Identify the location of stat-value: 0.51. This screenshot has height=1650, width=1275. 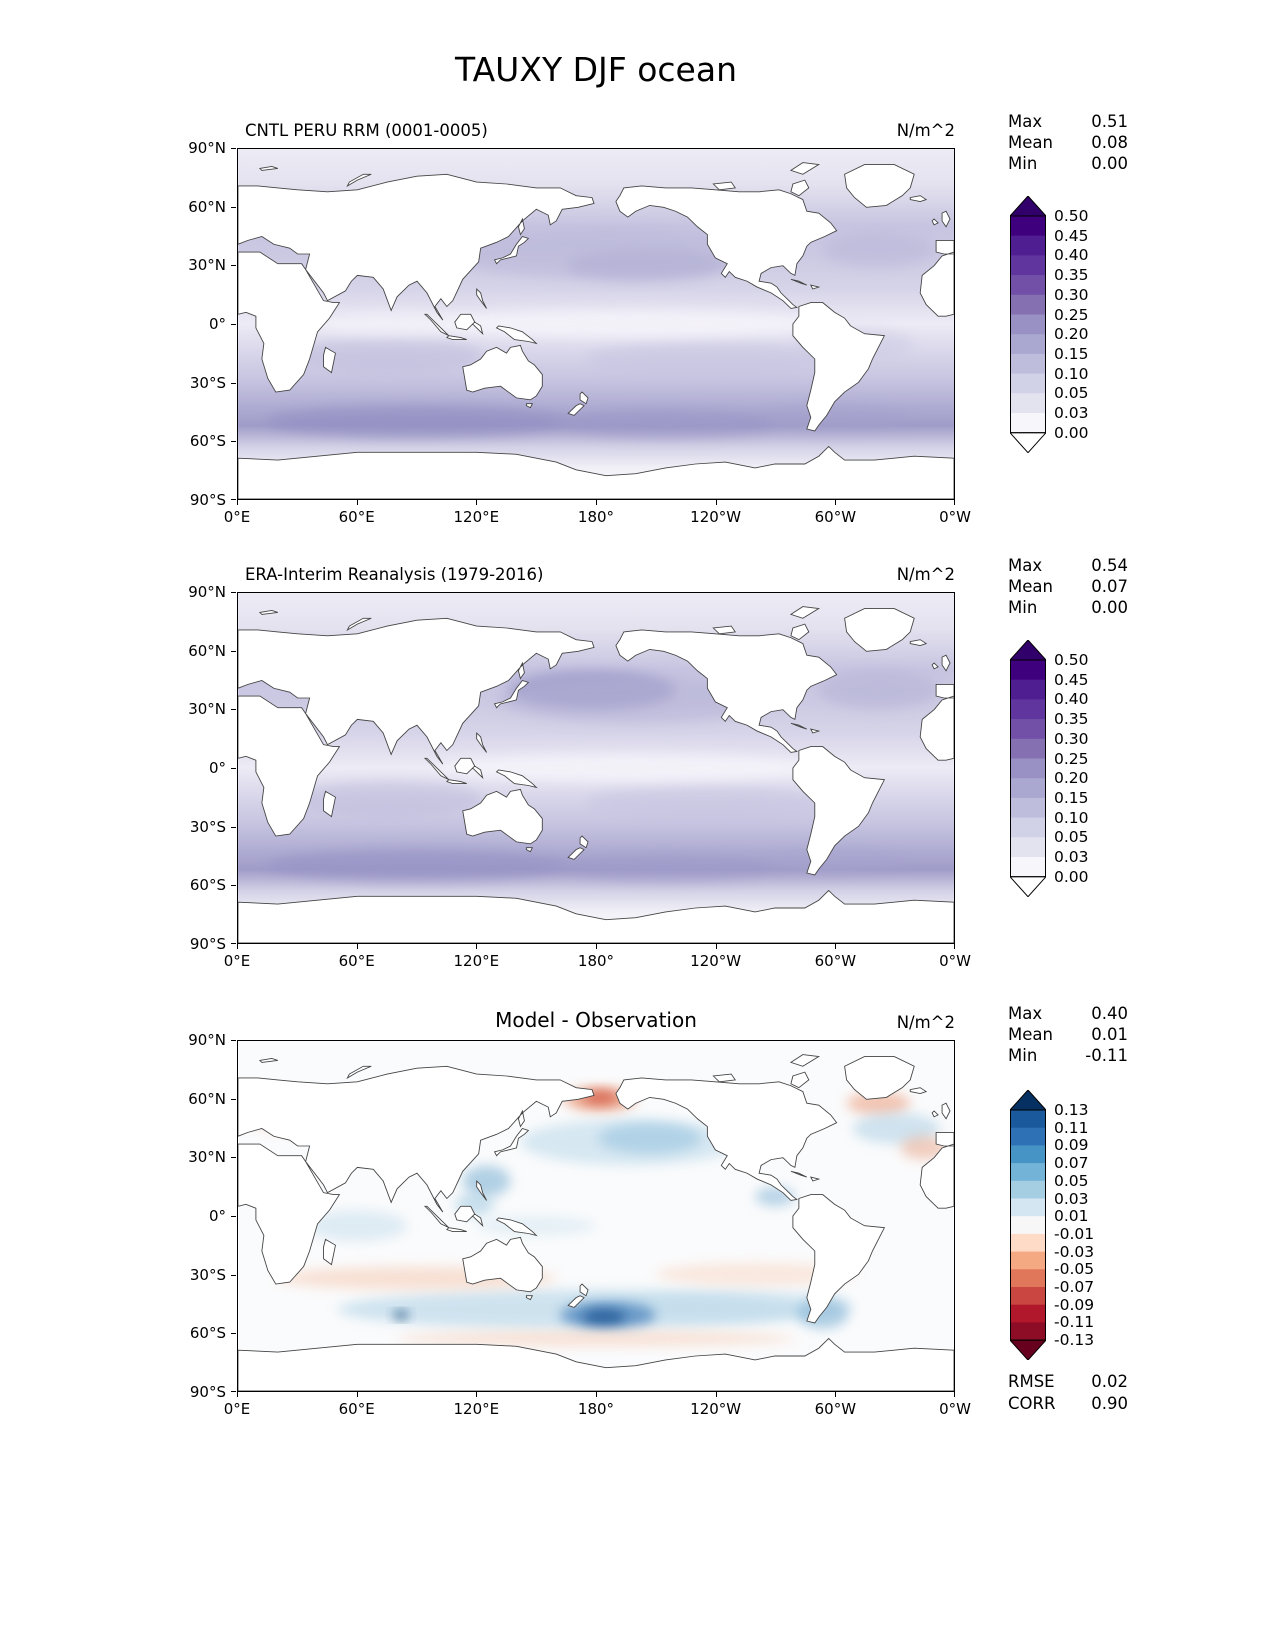
(1109, 121).